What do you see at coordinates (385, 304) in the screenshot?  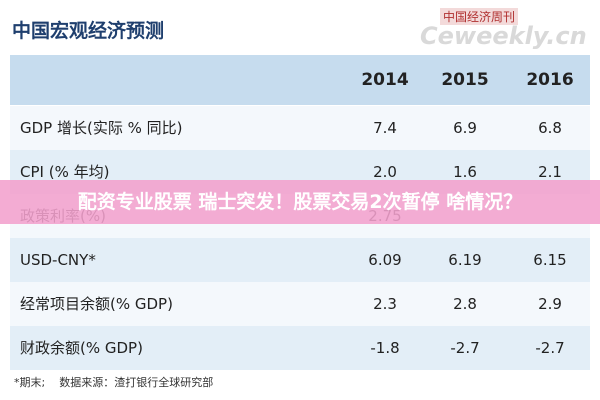 I see `cell-value: 2.3` at bounding box center [385, 304].